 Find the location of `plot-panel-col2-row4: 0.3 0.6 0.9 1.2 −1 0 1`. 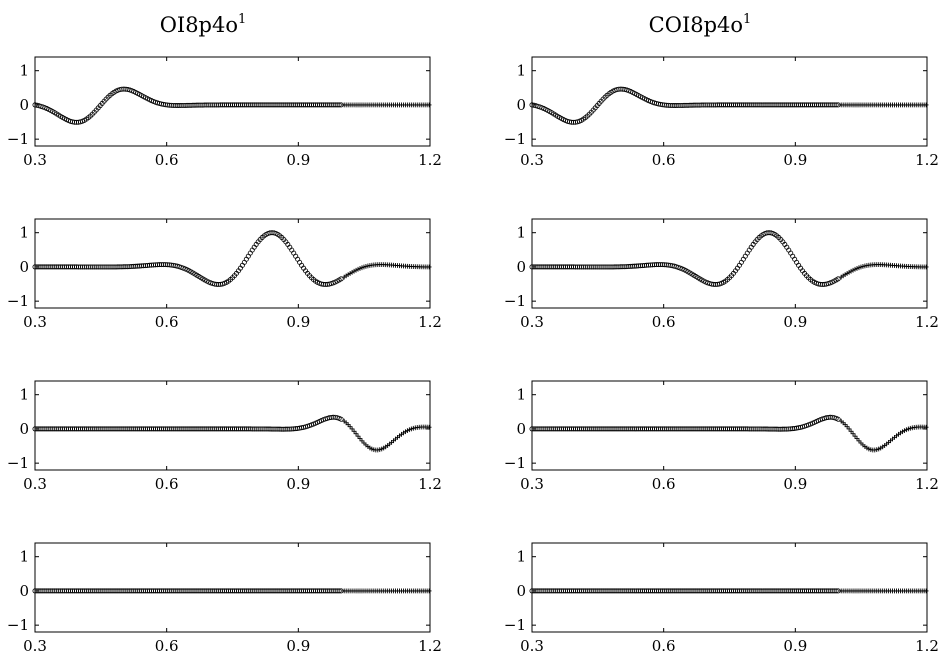

plot-panel-col2-row4: 0.3 0.6 0.9 1.2 −1 0 1 is located at coordinates (721, 598).